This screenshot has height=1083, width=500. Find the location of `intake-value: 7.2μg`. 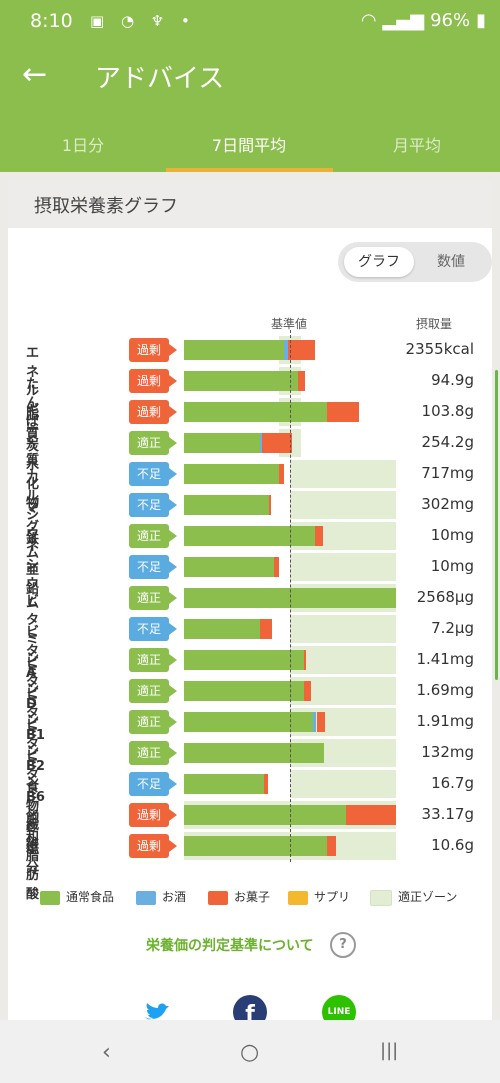

intake-value: 7.2μg is located at coordinates (452, 628).